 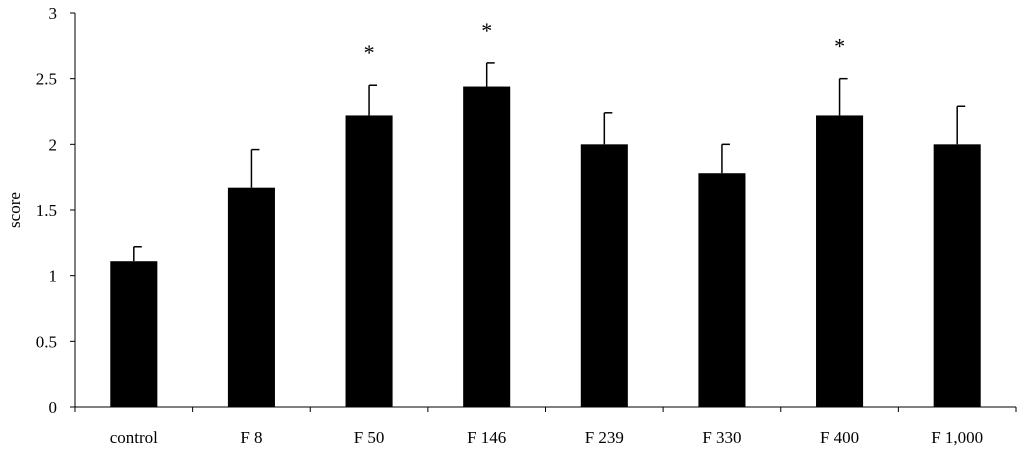 I want to click on y-tick-label: 0.5, so click(x=46, y=341).